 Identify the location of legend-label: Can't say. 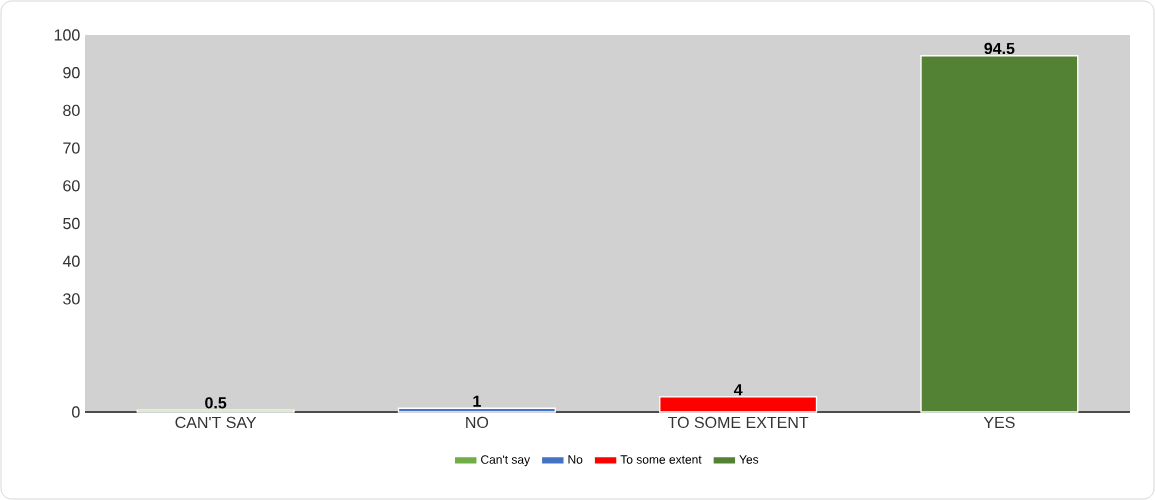
(506, 461).